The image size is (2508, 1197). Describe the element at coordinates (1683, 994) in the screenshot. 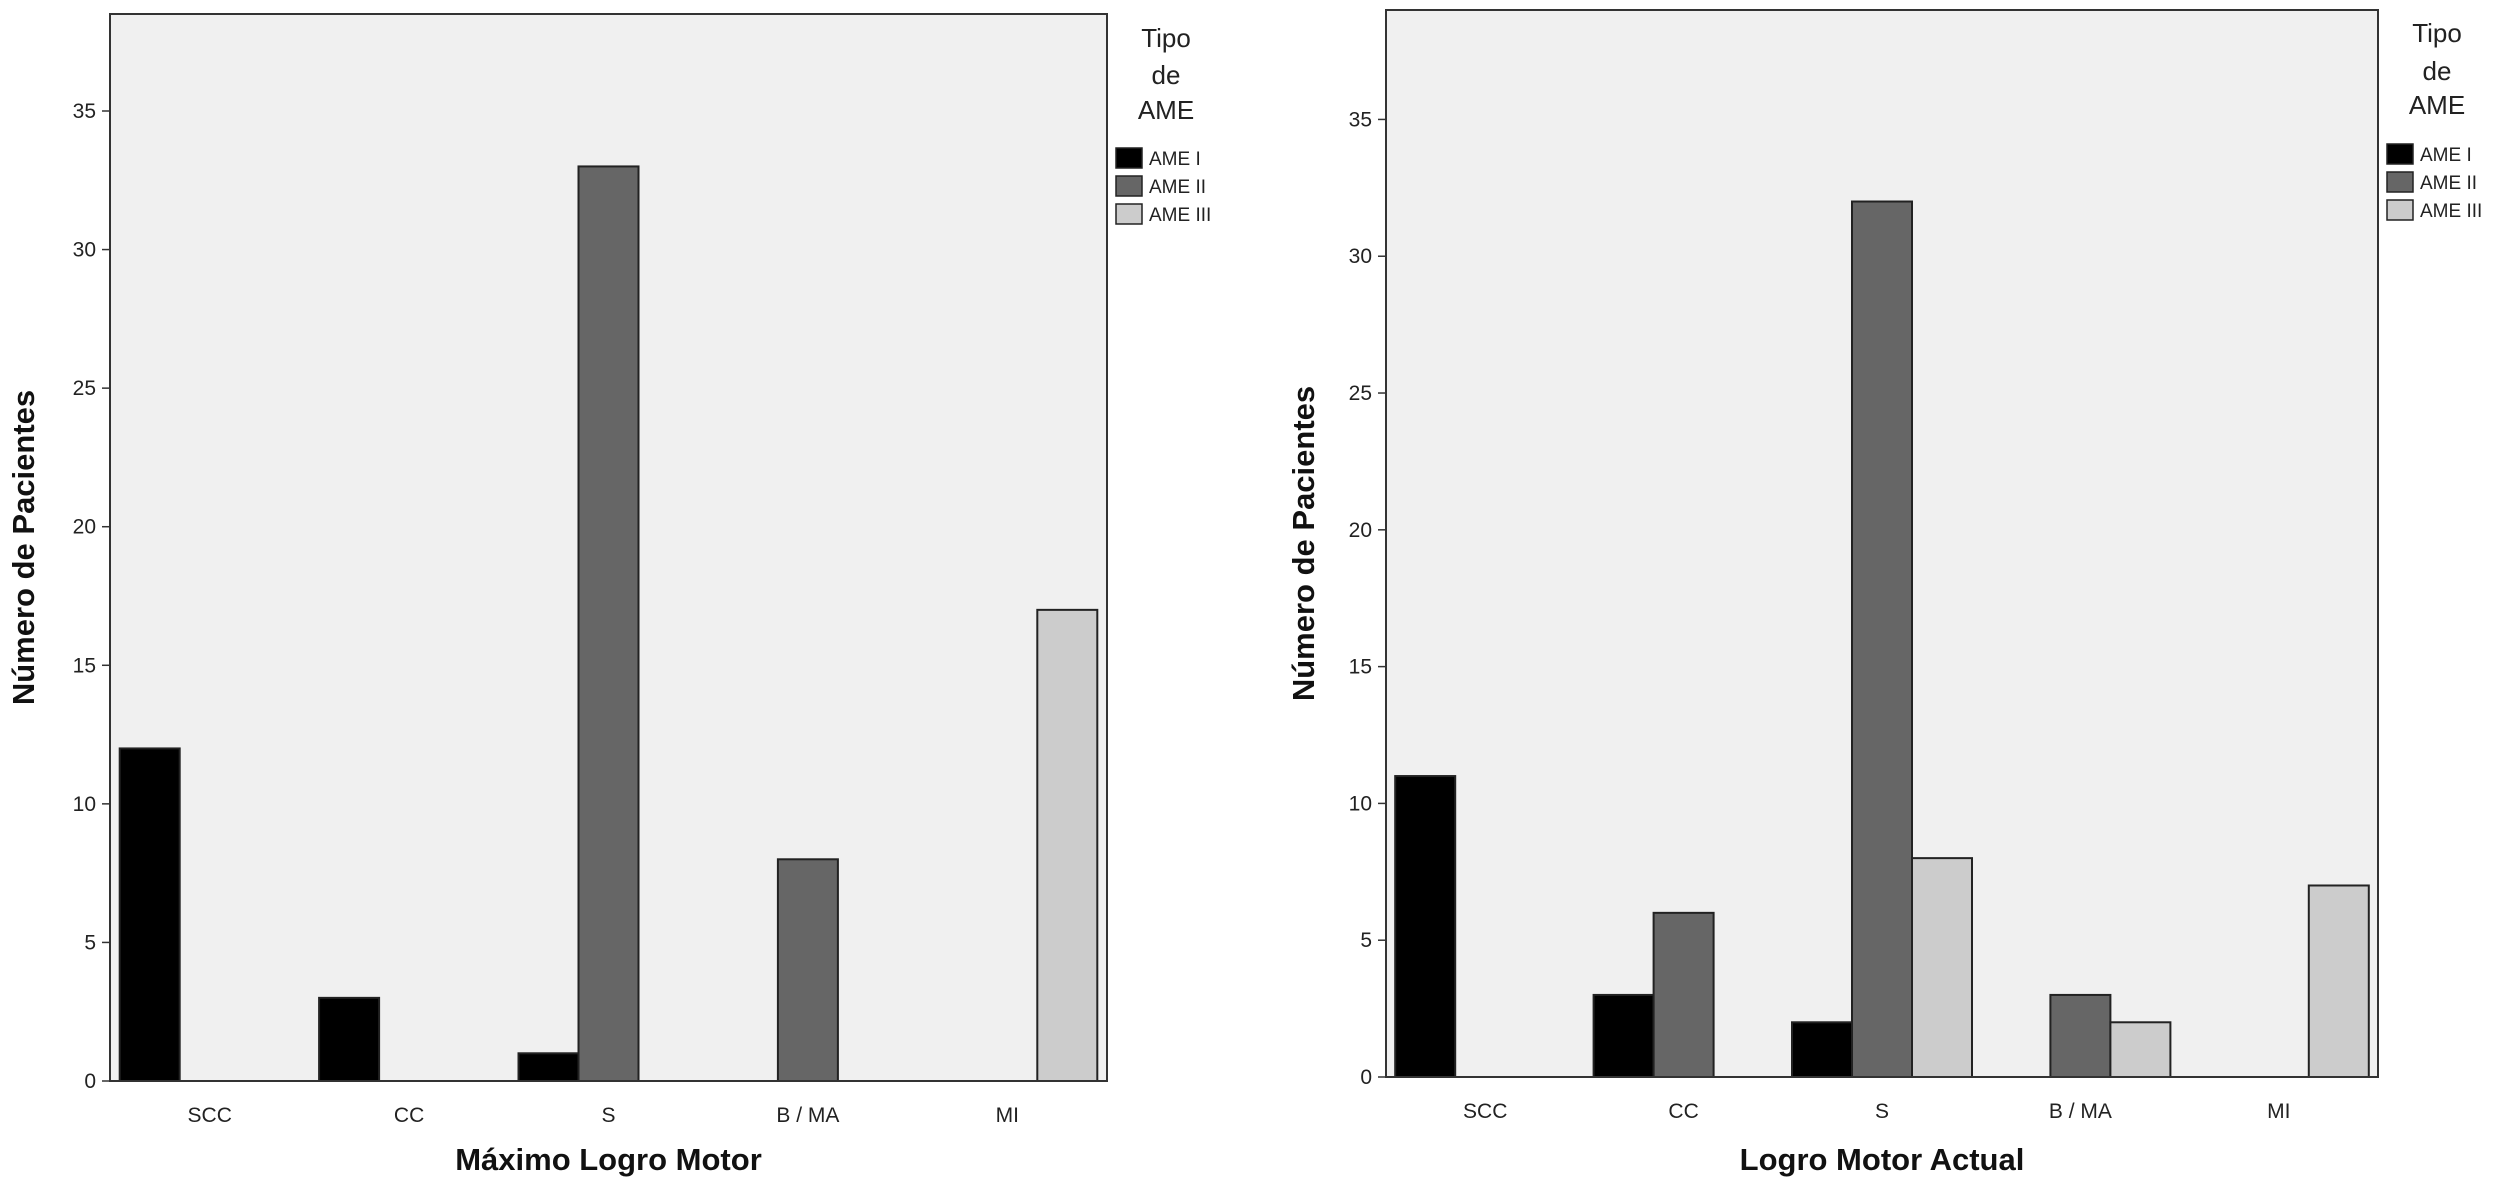

I see `bar-cc-ame-ii` at that location.